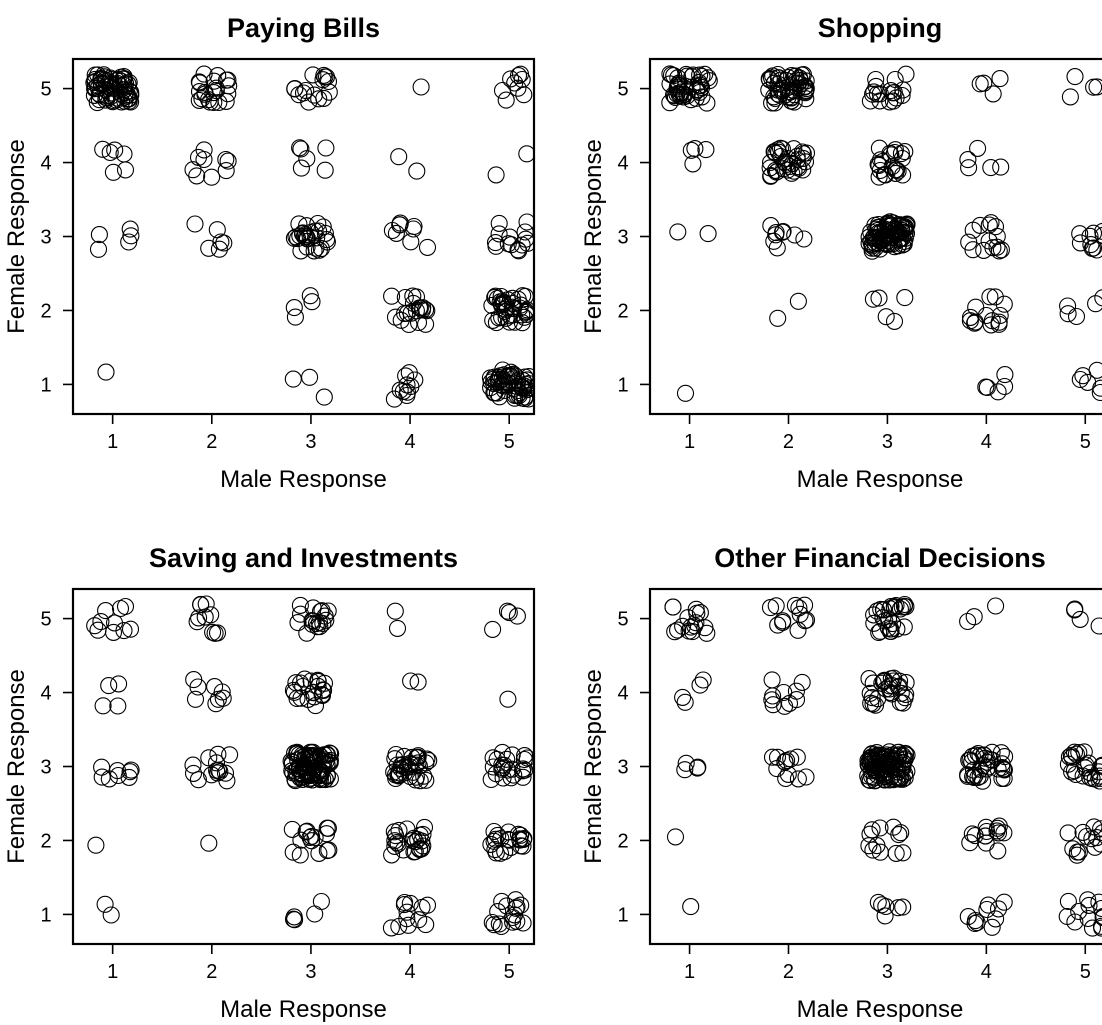 This screenshot has height=1025, width=1102. I want to click on y-tick-label: 3, so click(45, 238).